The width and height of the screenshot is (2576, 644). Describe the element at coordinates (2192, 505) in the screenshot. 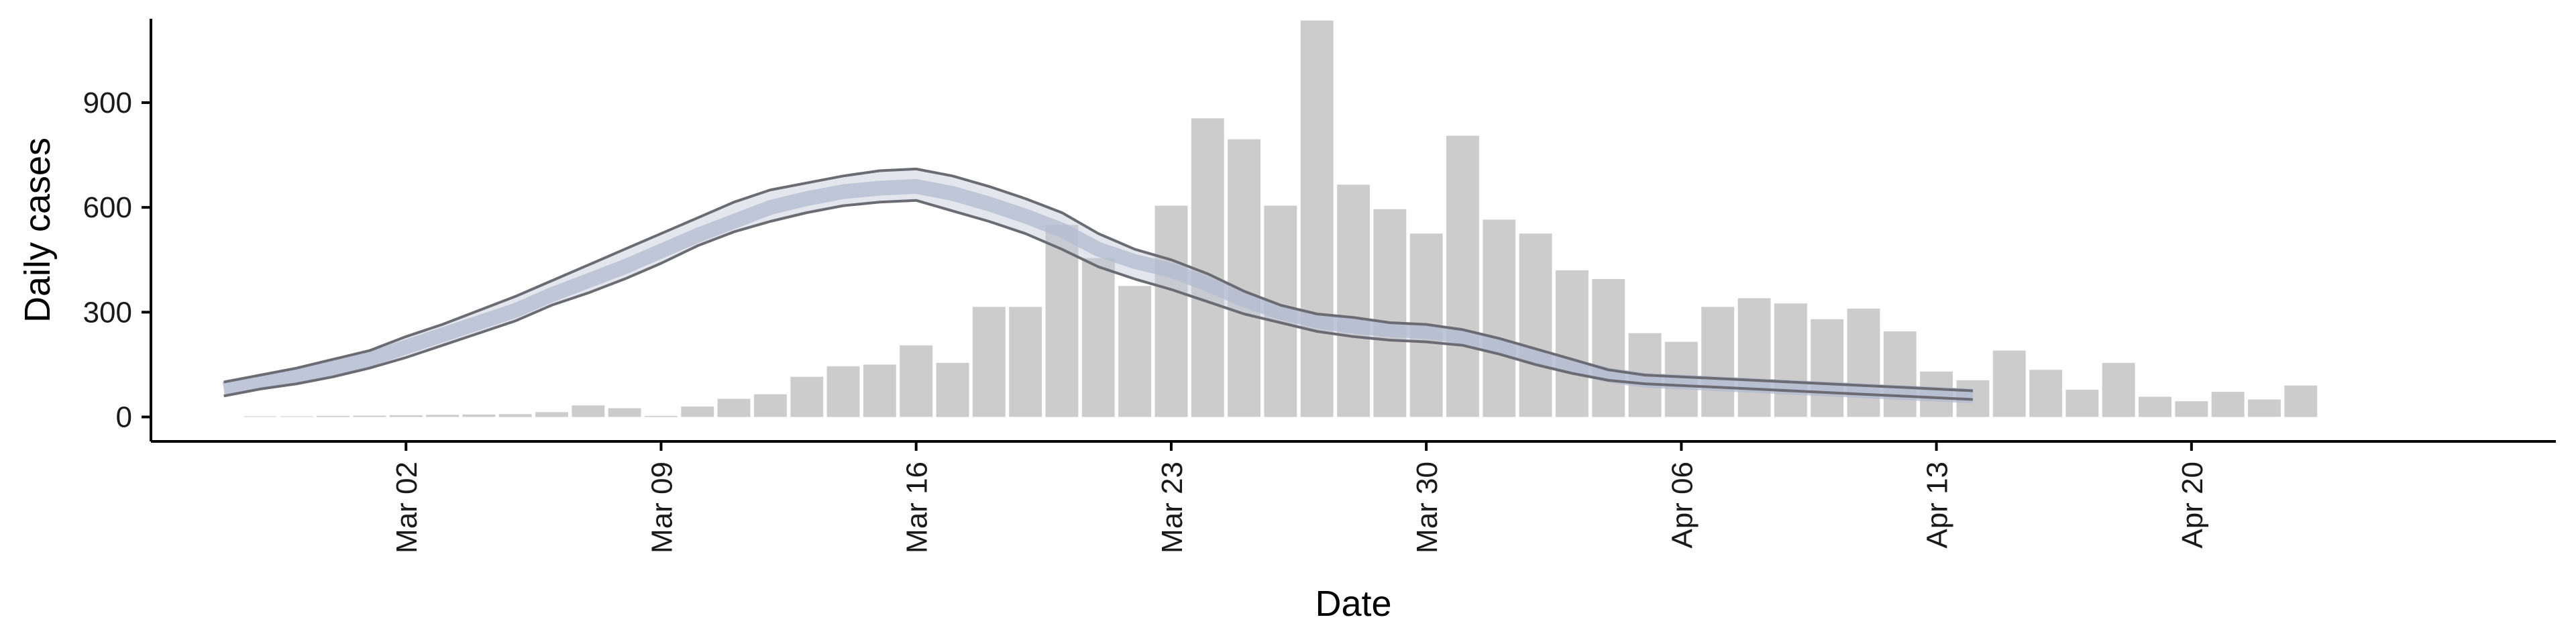

I see `x-tick-label: Apr 20` at that location.